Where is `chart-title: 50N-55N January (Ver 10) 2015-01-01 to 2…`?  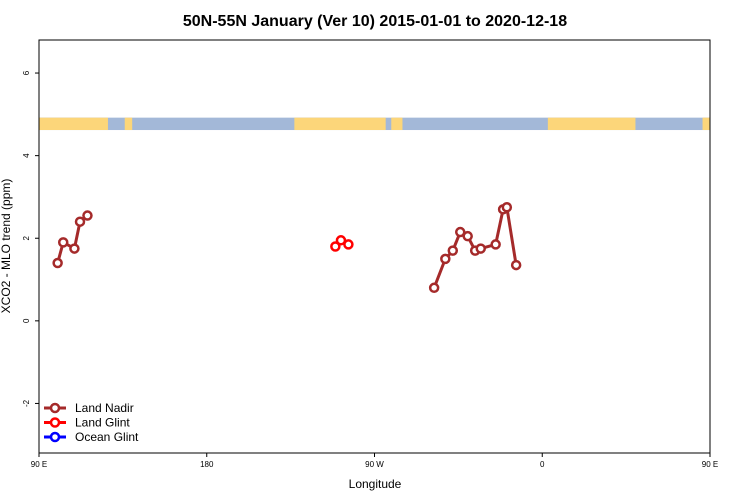 chart-title: 50N-55N January (Ver 10) 2015-01-01 to 2… is located at coordinates (375, 21).